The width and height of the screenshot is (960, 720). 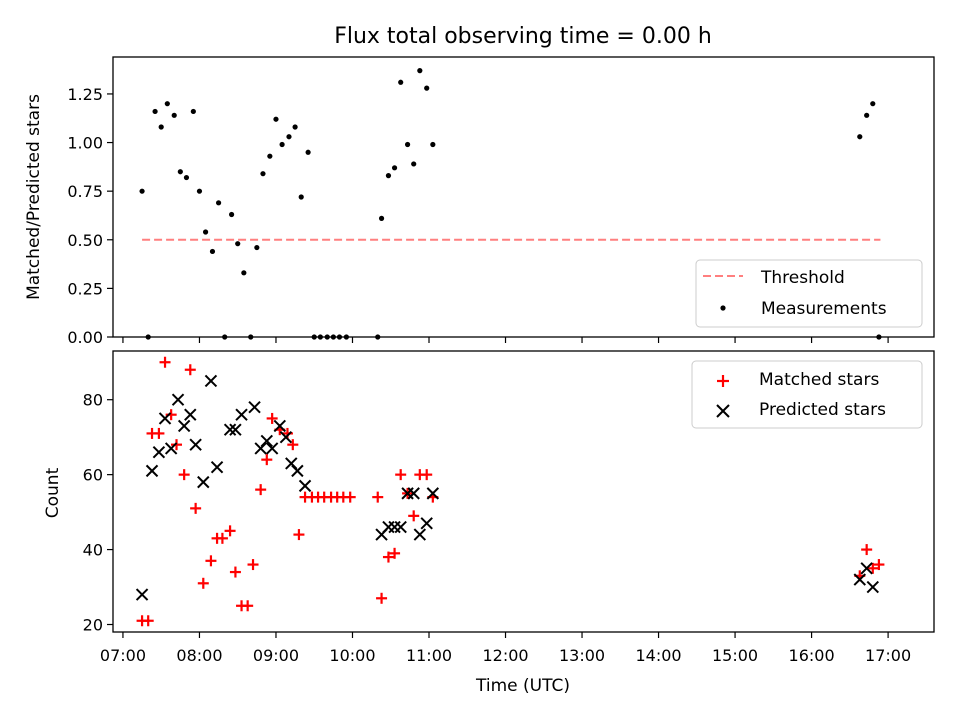 I want to click on x-tick-label: 13:00, so click(x=582, y=655).